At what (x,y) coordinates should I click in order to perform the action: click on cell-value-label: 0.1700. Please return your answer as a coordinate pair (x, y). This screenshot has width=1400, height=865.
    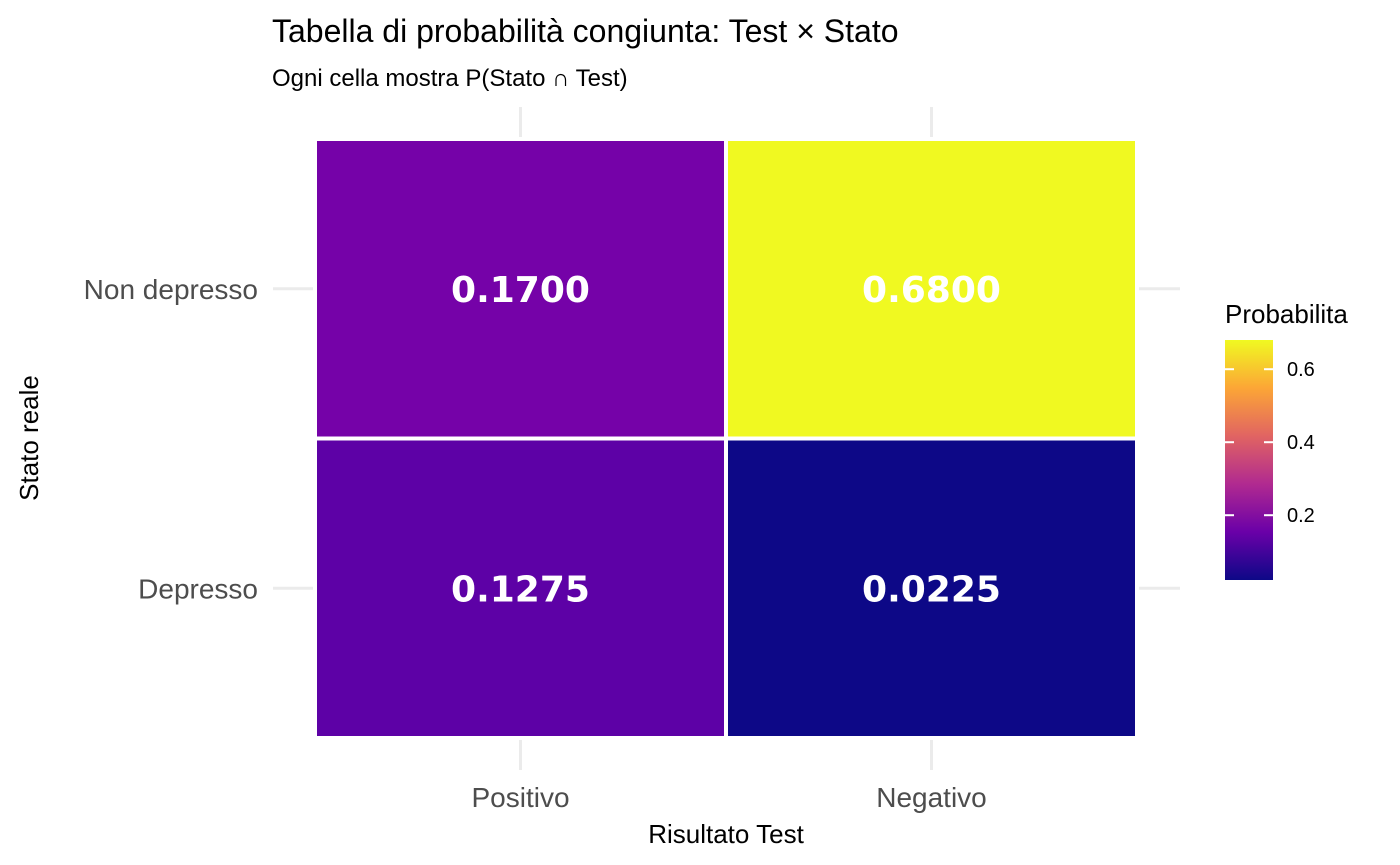
    Looking at the image, I should click on (520, 290).